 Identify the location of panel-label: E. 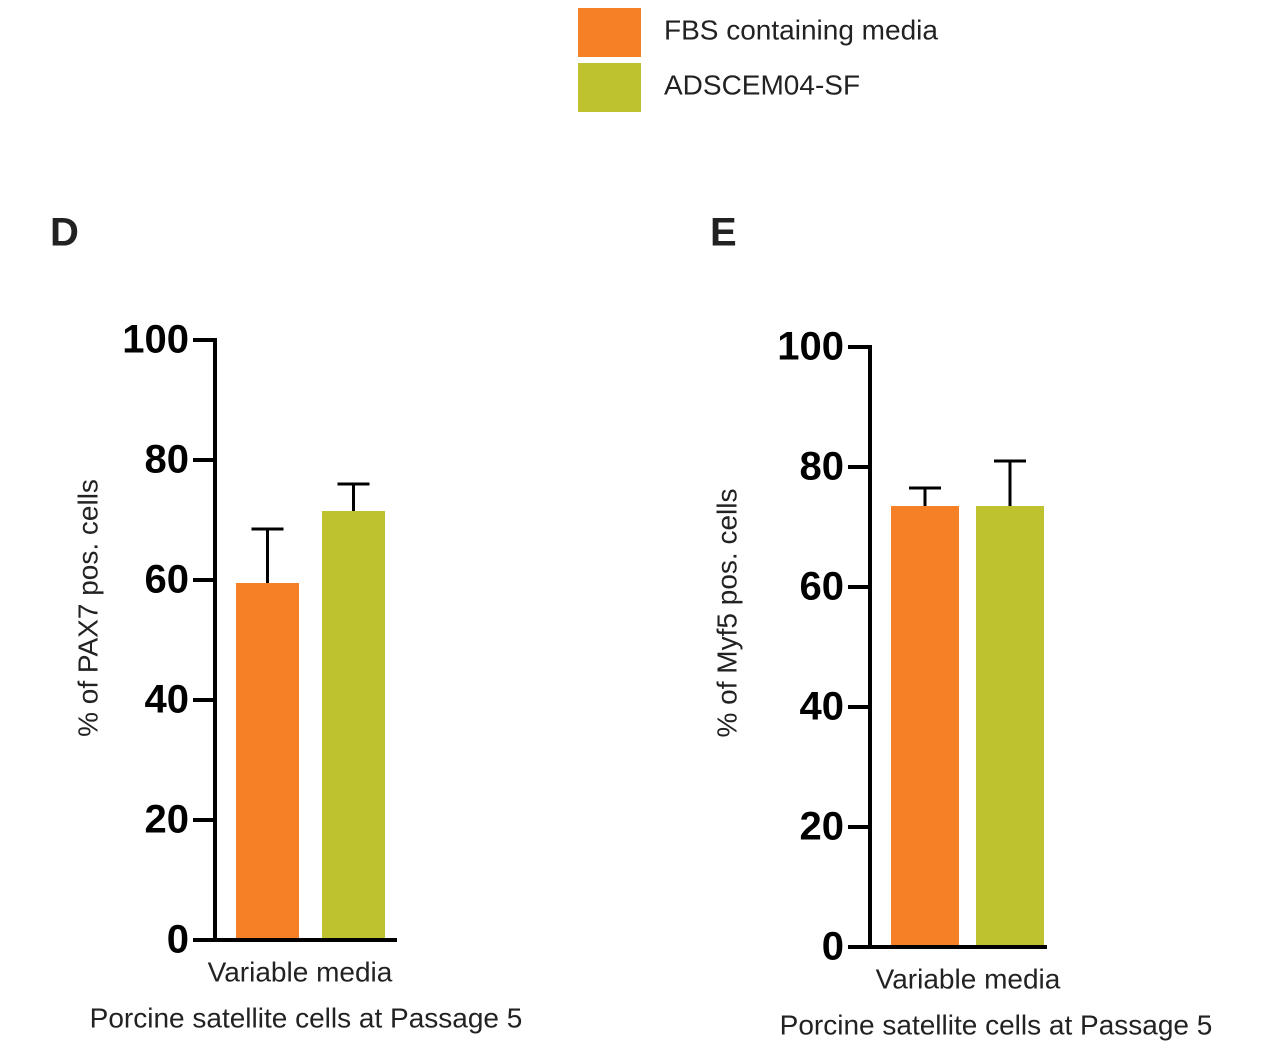
(723, 233).